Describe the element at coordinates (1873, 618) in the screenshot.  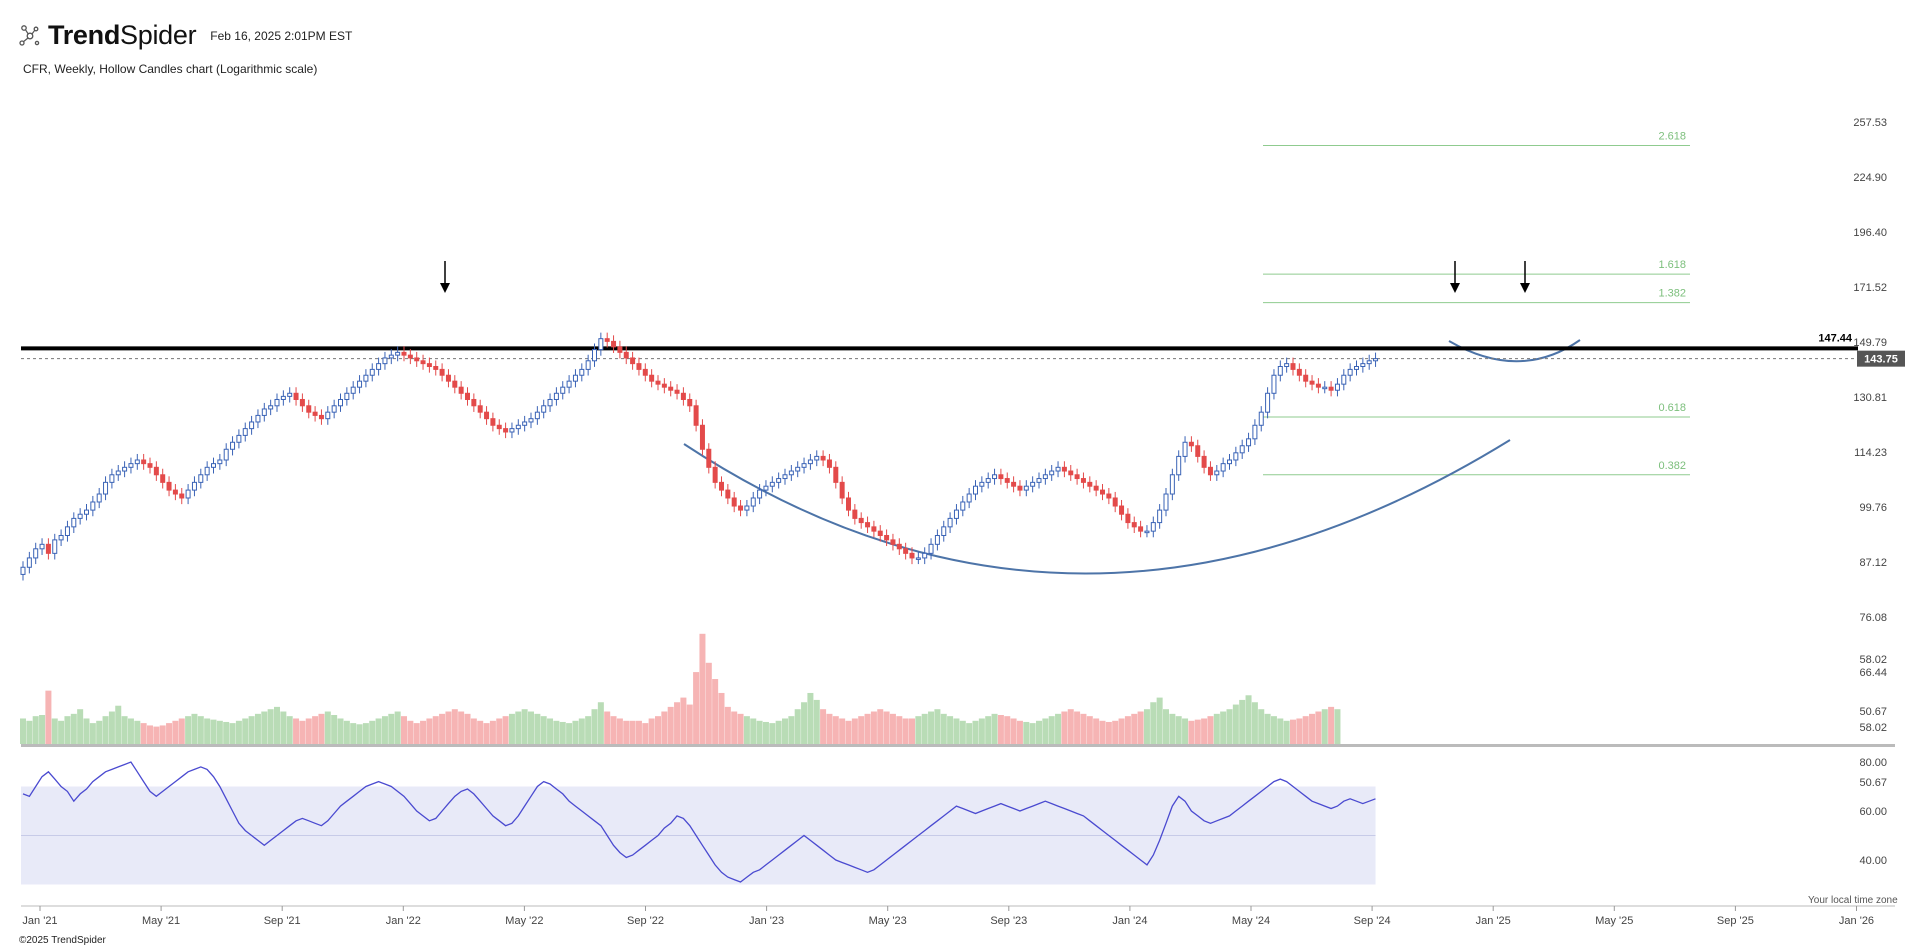
I see `price-tick-label: 76.08` at that location.